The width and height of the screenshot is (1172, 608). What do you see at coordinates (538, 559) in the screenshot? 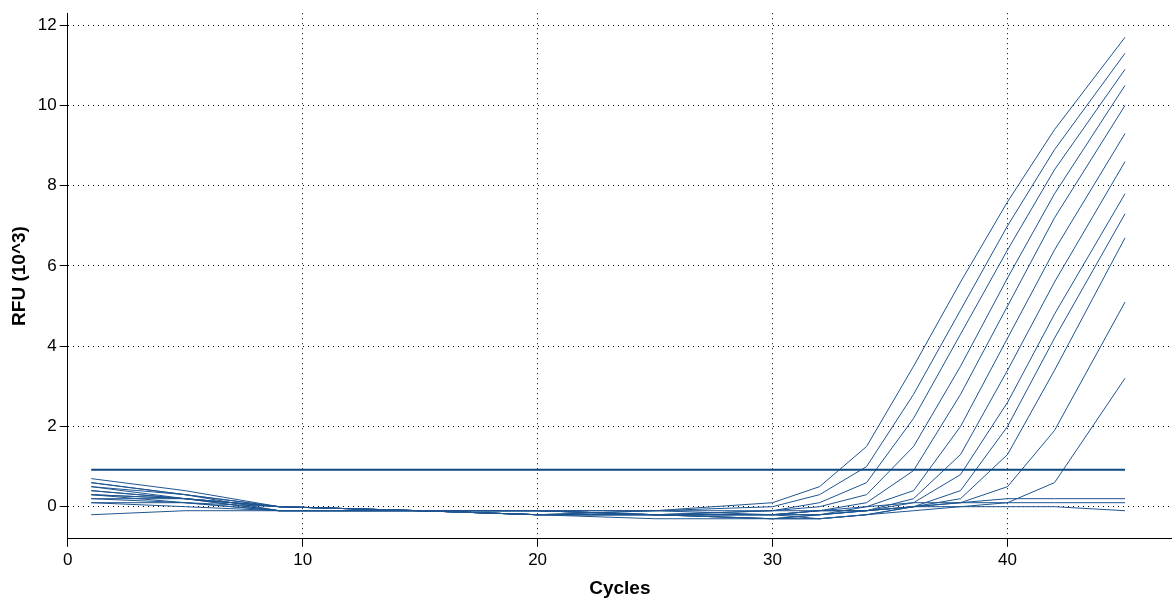
I see `x-tick-label: 20` at bounding box center [538, 559].